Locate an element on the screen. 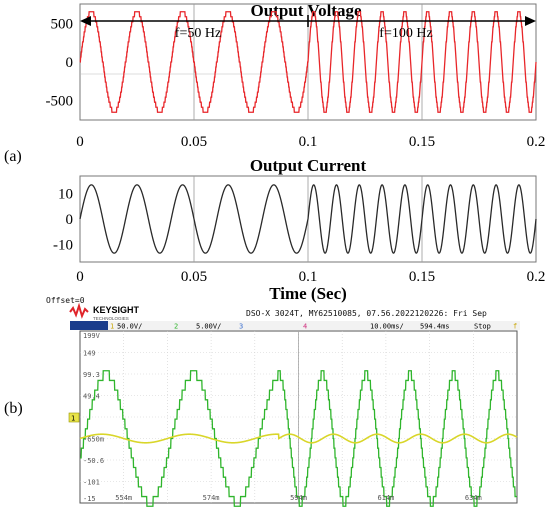 The height and width of the screenshot is (514, 550). scope-y-tick-label: 199V is located at coordinates (92, 336).